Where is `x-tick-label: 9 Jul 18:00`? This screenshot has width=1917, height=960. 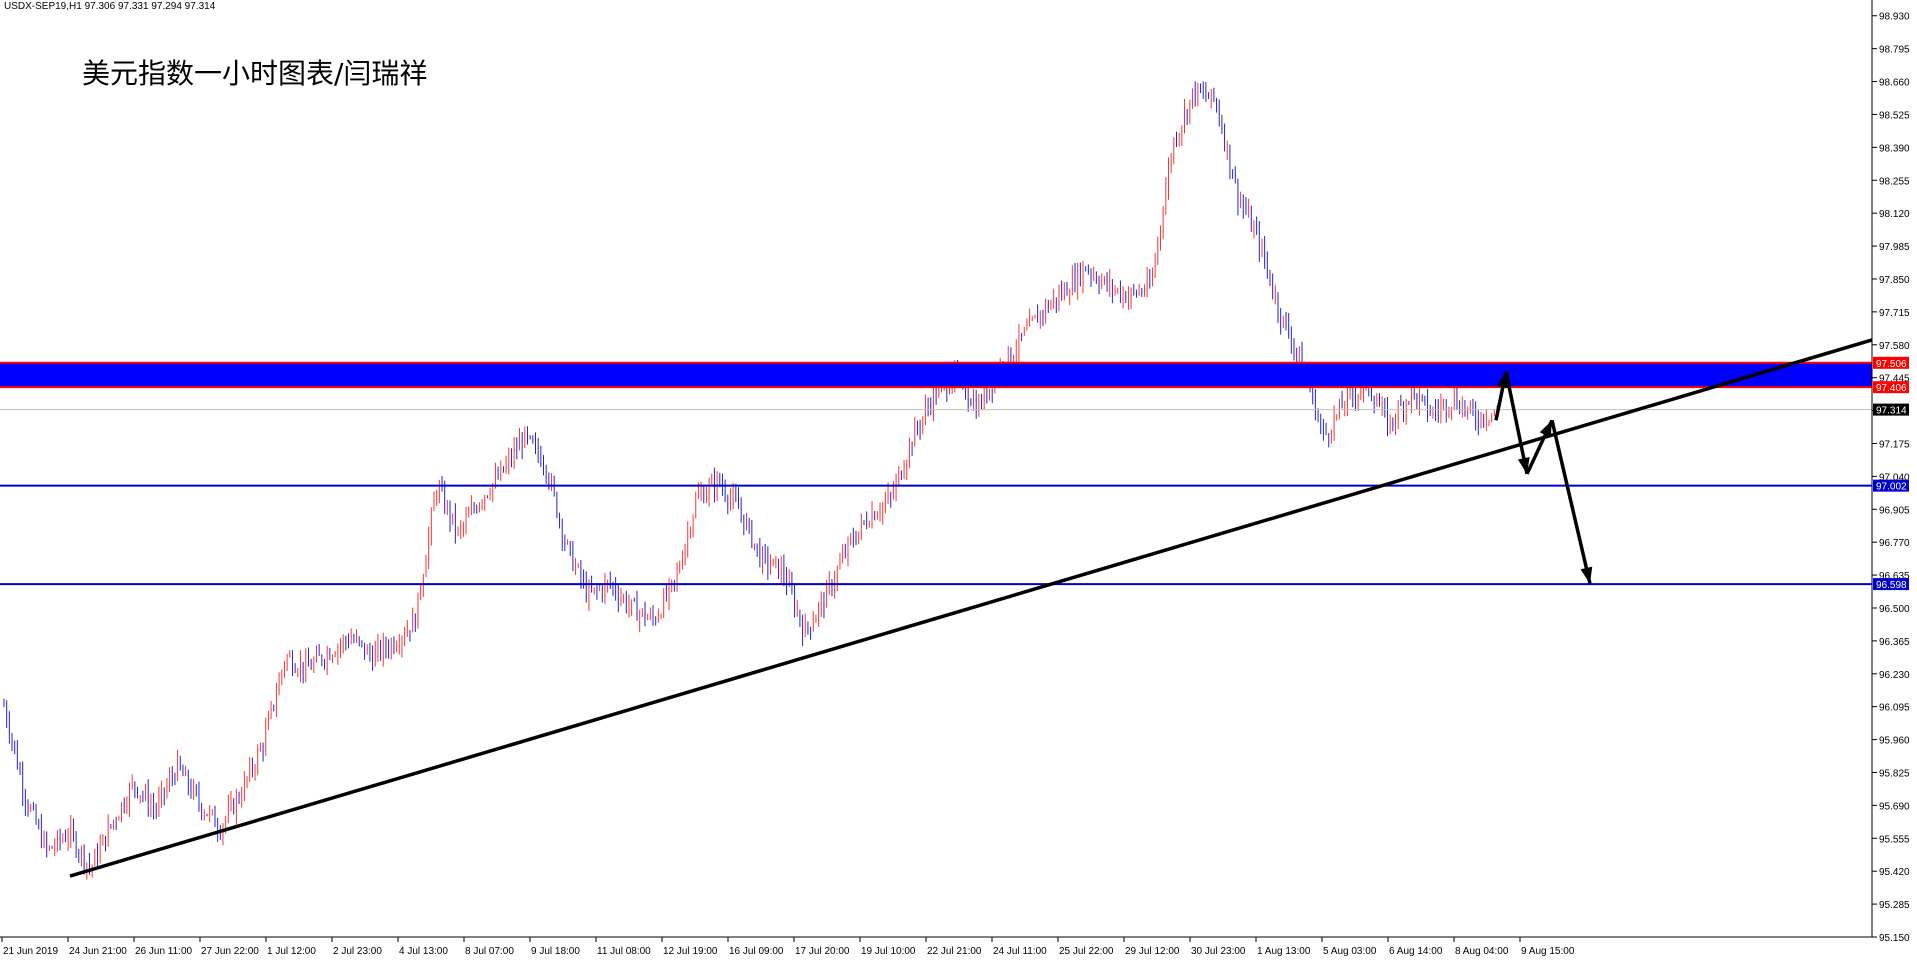 x-tick-label: 9 Jul 18:00 is located at coordinates (555, 951).